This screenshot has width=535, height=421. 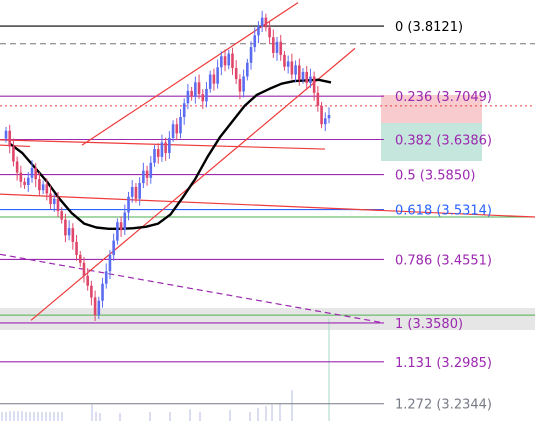 I want to click on fib-level-label: 0.382 (3.6386), so click(x=443, y=141).